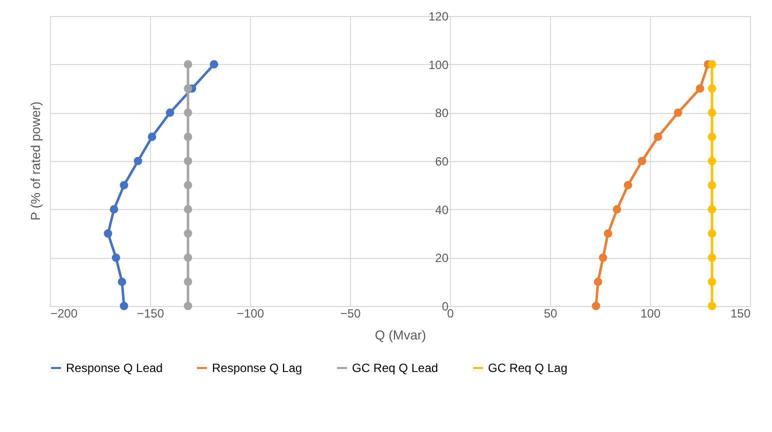  I want to click on x-axis-title: Q (Mvar), so click(400, 335).